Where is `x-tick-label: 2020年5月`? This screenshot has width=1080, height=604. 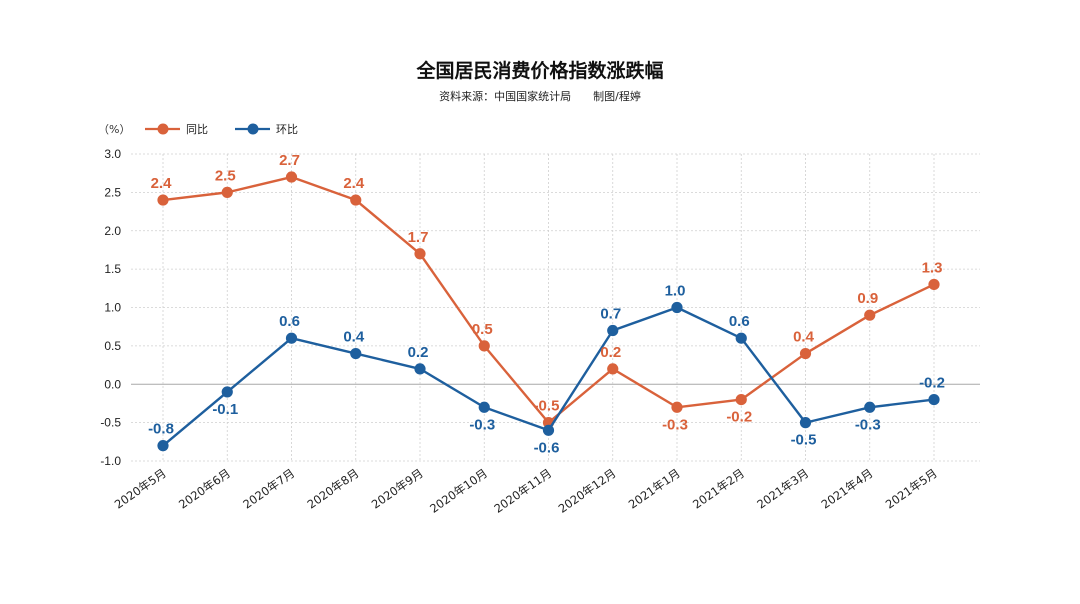
x-tick-label: 2020年5月 is located at coordinates (140, 489).